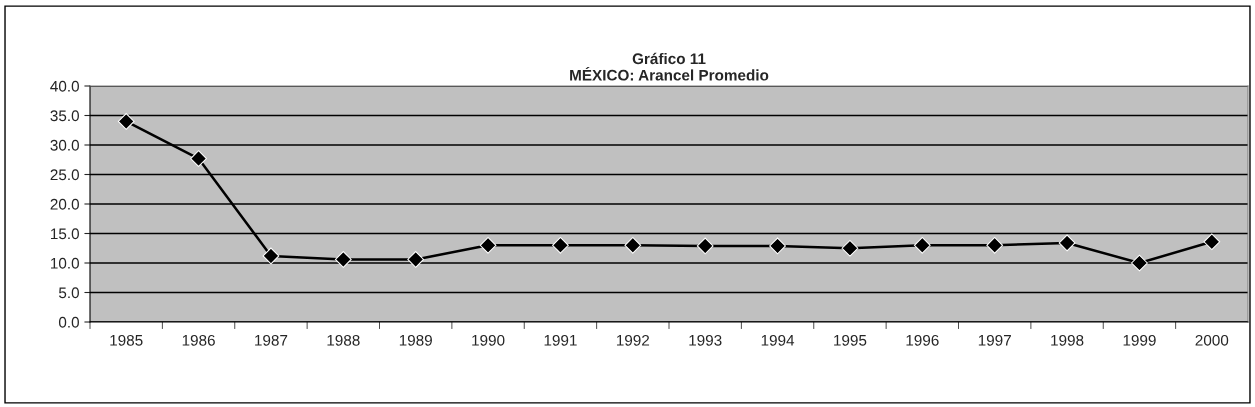 The height and width of the screenshot is (407, 1255). What do you see at coordinates (778, 340) in the screenshot?
I see `x-tick-label: 1994` at bounding box center [778, 340].